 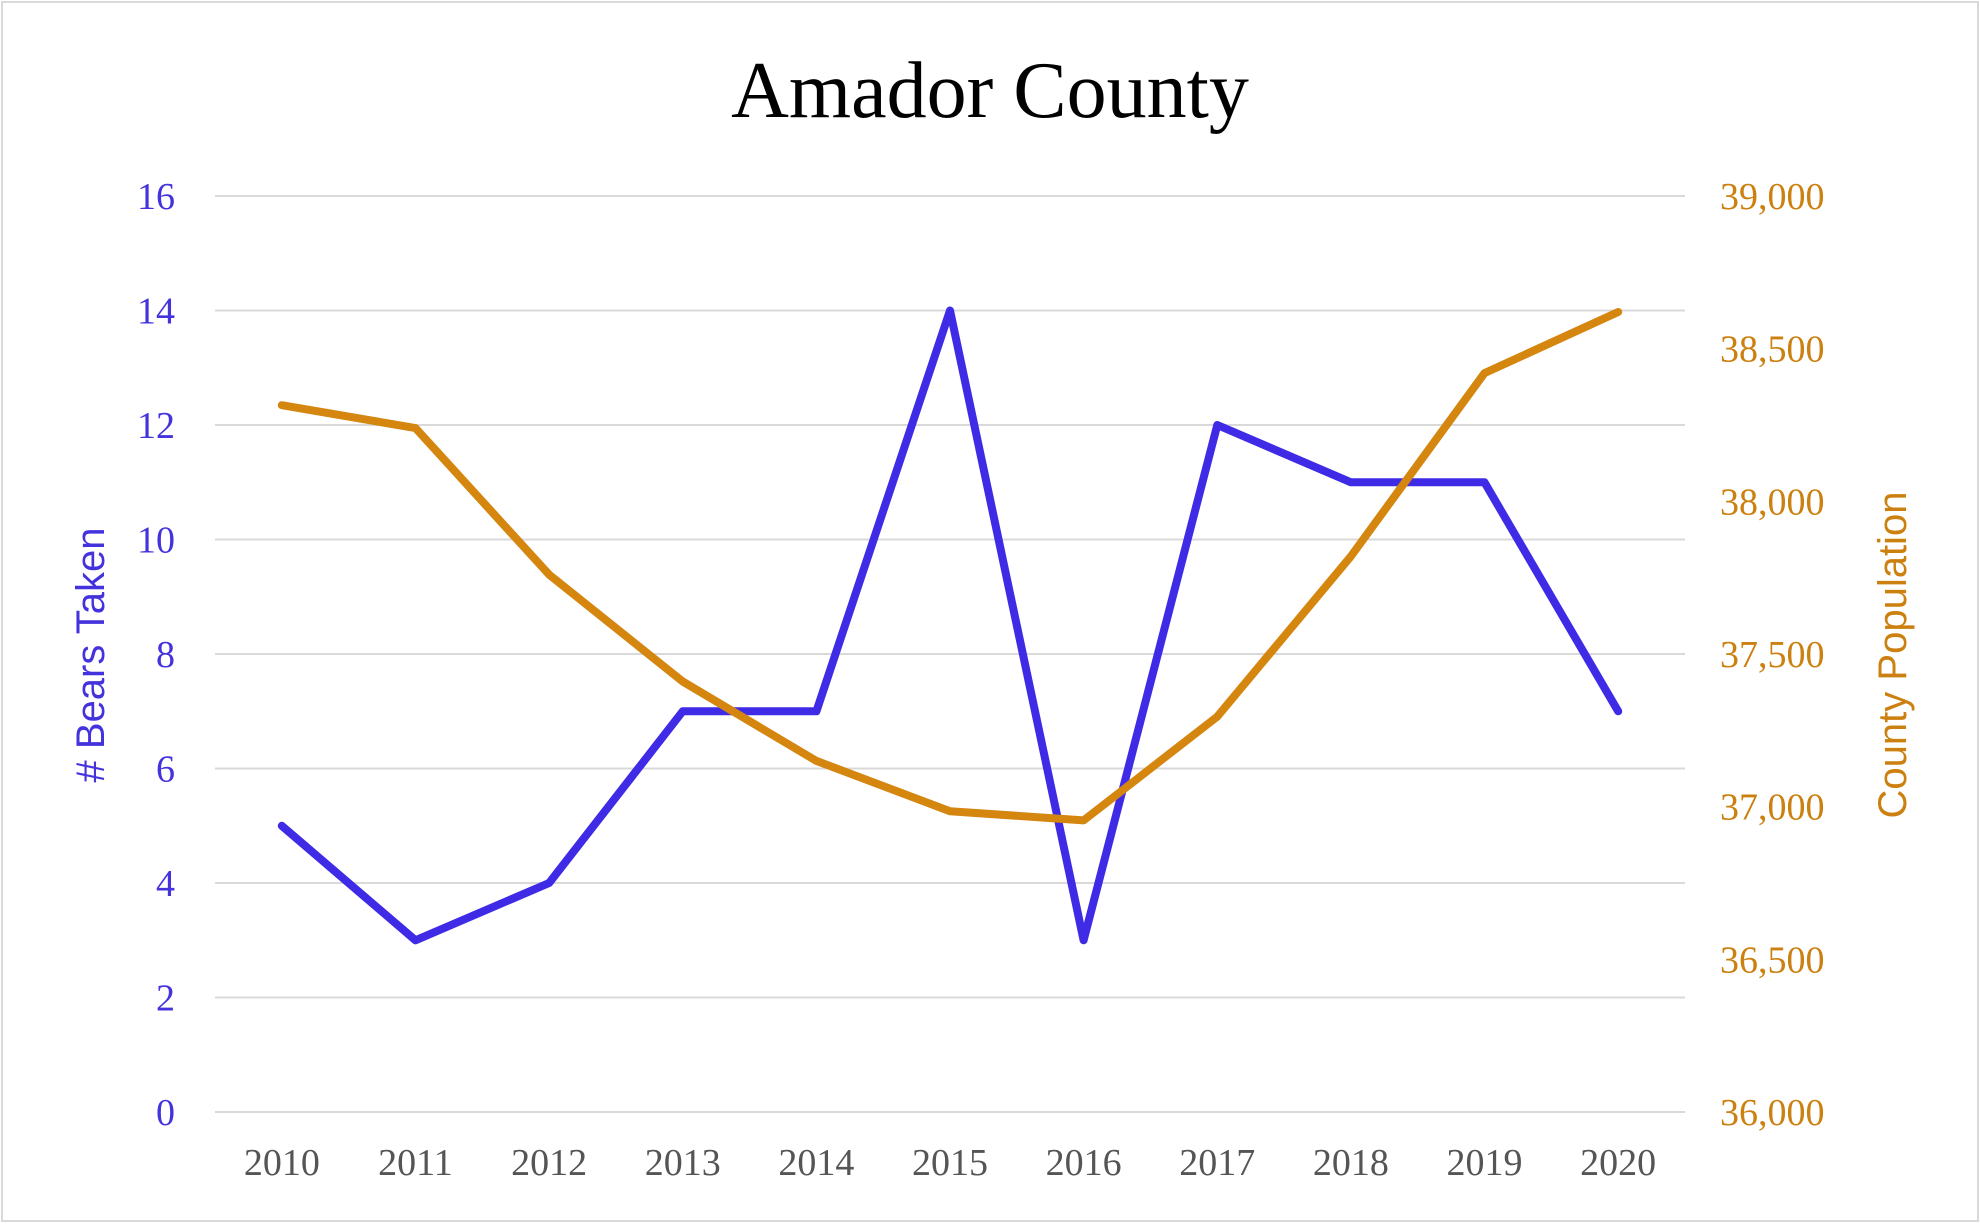 I want to click on x-tick-label: 2013, so click(x=683, y=1163).